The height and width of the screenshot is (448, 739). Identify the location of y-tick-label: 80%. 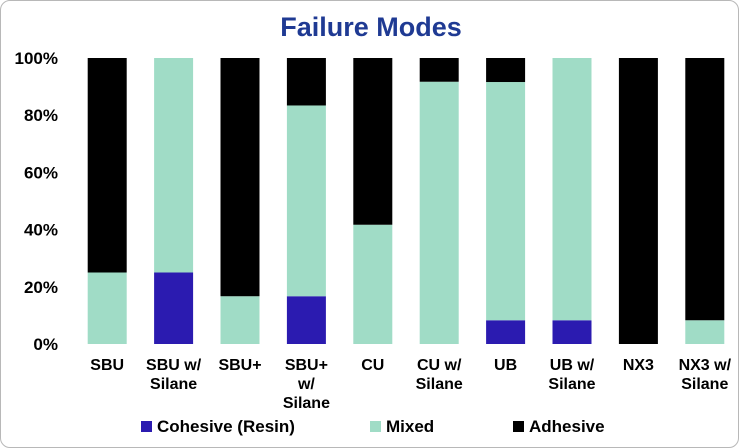
(41, 115).